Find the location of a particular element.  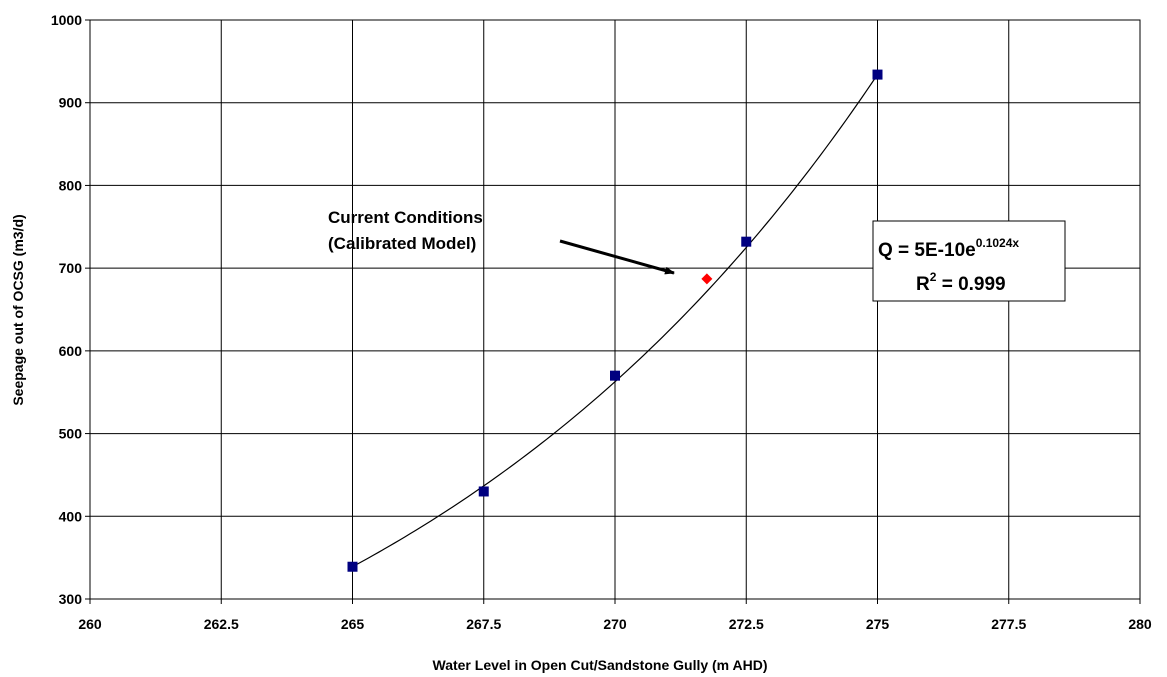

r-squared-value: = 0.999 is located at coordinates (970, 284).